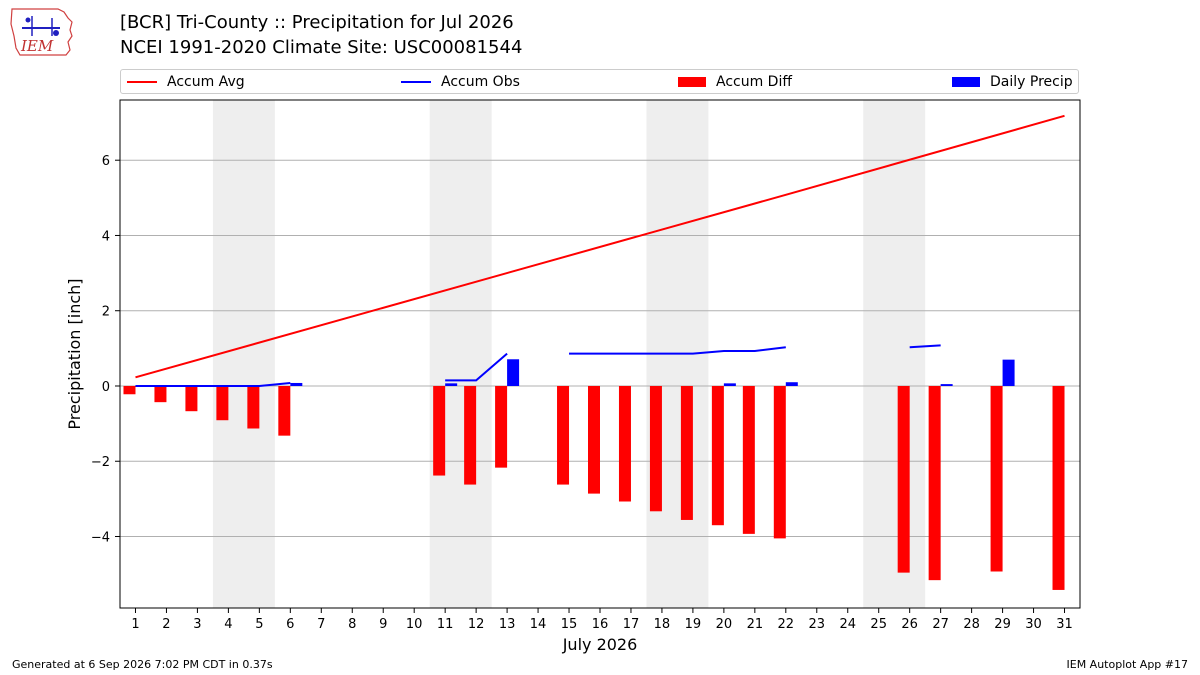  What do you see at coordinates (600, 624) in the screenshot?
I see `x-tick-label: 16` at bounding box center [600, 624].